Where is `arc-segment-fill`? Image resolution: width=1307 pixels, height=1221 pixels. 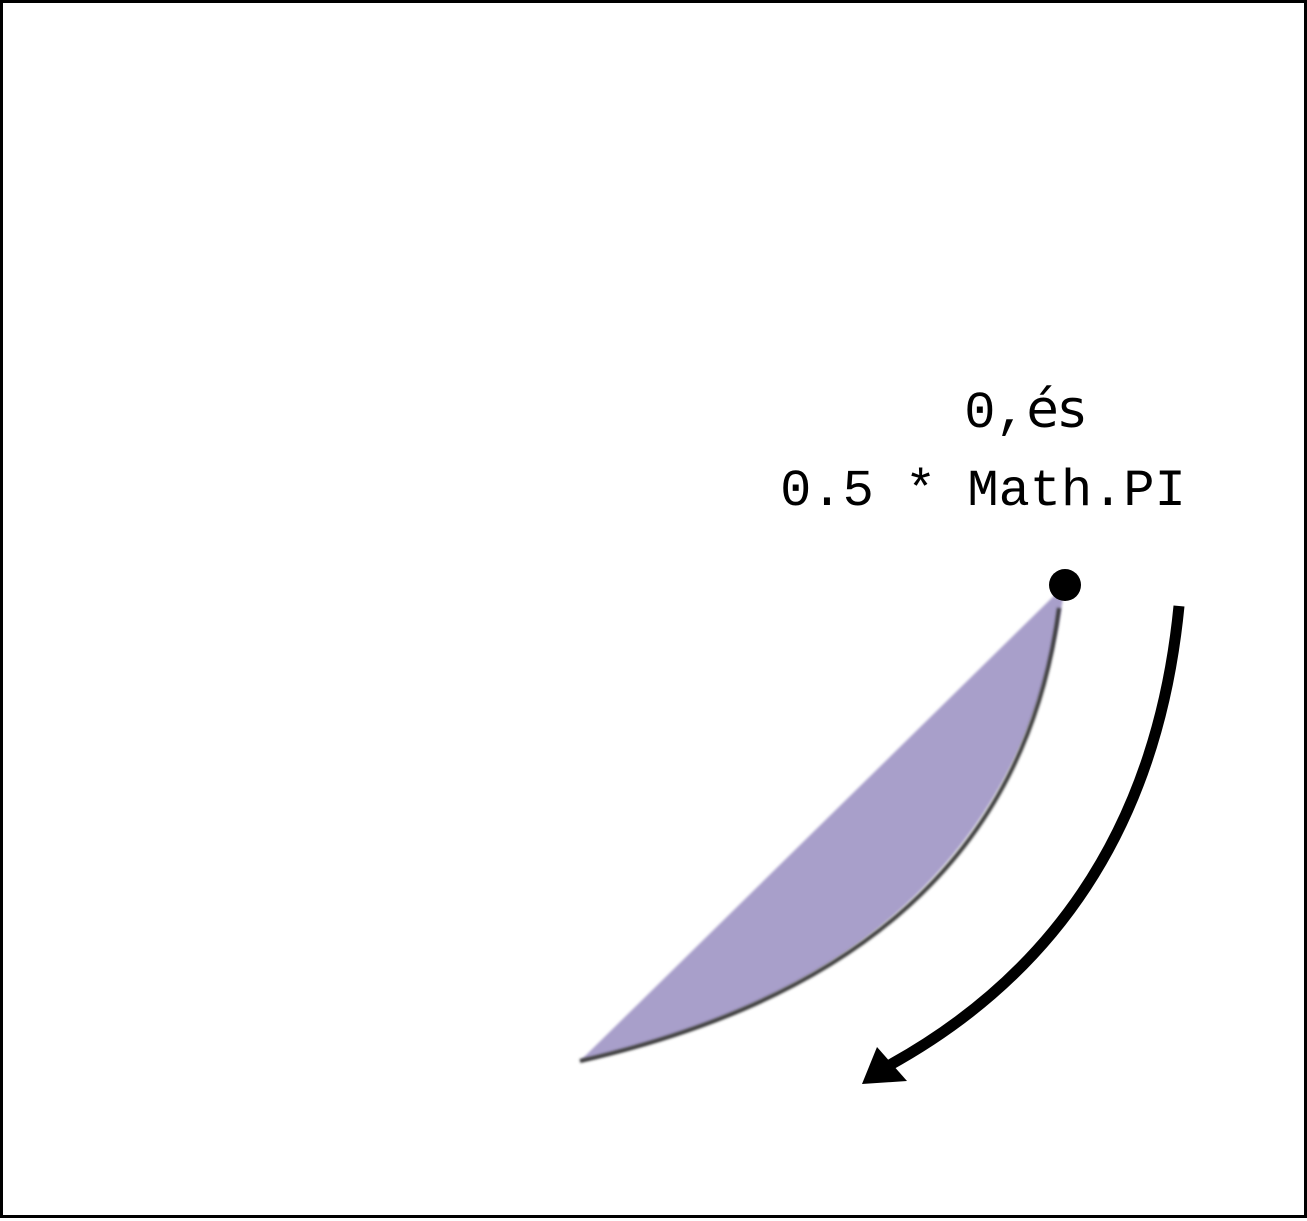
arc-segment-fill is located at coordinates (822, 823).